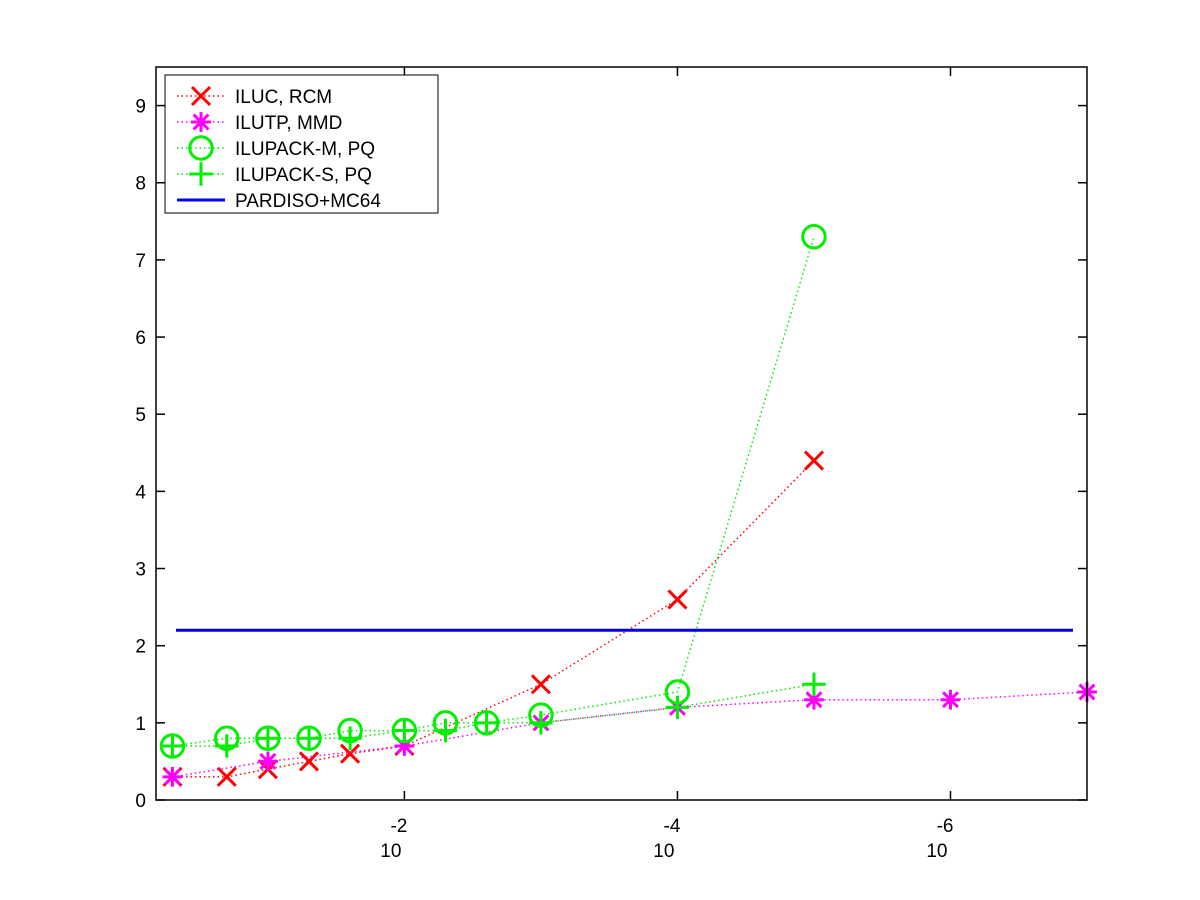 The width and height of the screenshot is (1200, 900). I want to click on y-tick-label: 9, so click(140, 107).